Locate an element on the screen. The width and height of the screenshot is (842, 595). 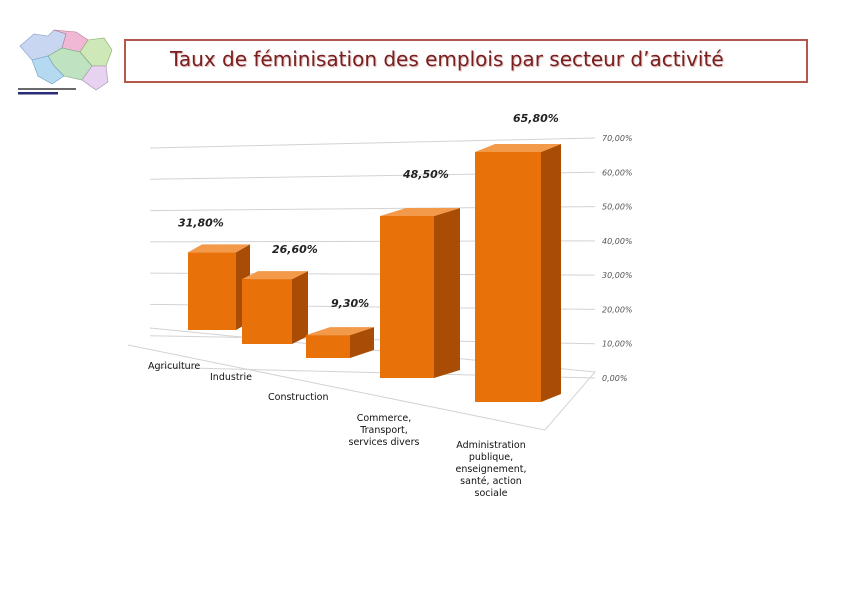
map-region-f is located at coordinates (95, 78).